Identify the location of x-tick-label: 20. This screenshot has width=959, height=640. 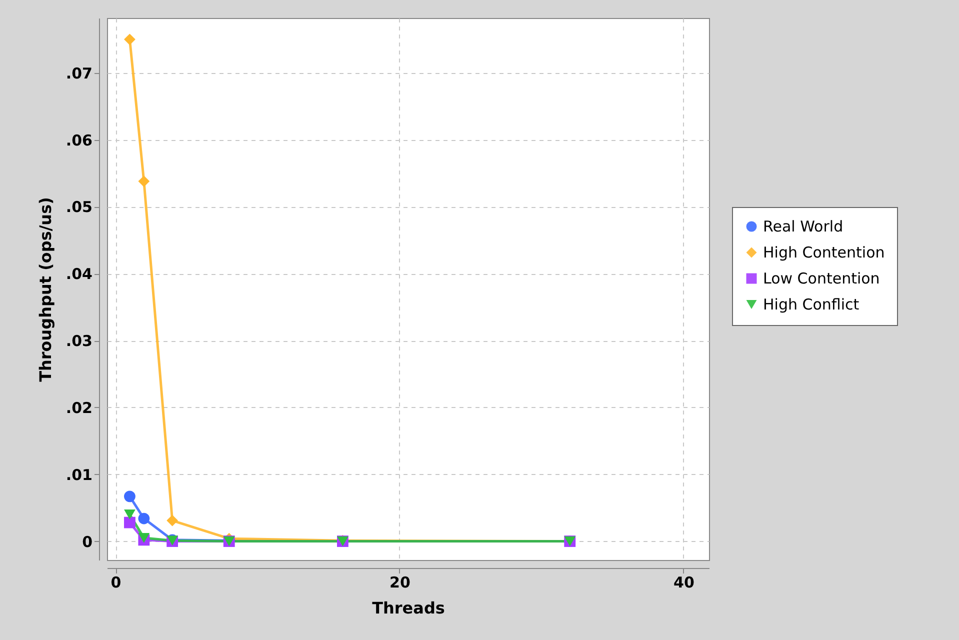
(400, 583).